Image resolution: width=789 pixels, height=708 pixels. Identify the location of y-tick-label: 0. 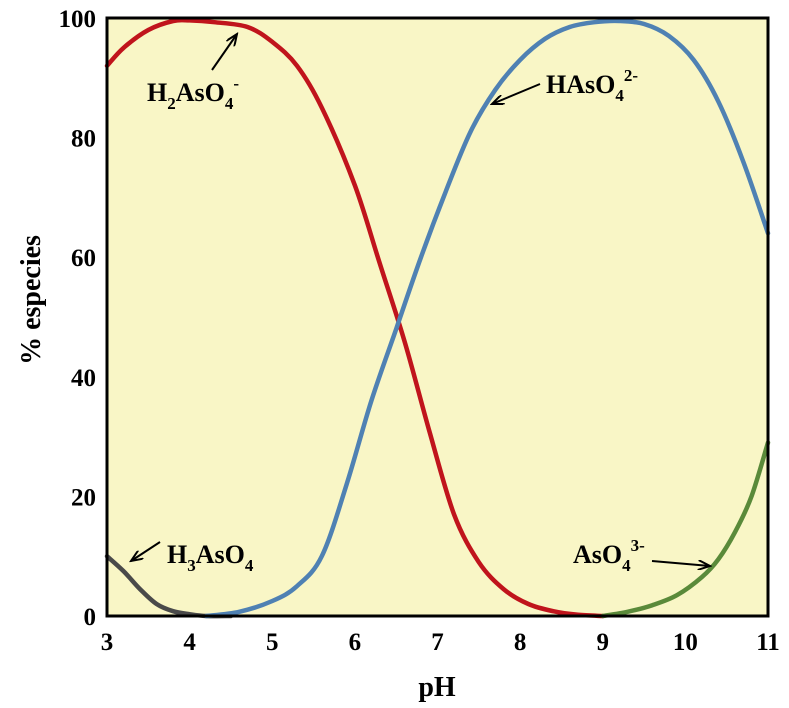
(90, 617).